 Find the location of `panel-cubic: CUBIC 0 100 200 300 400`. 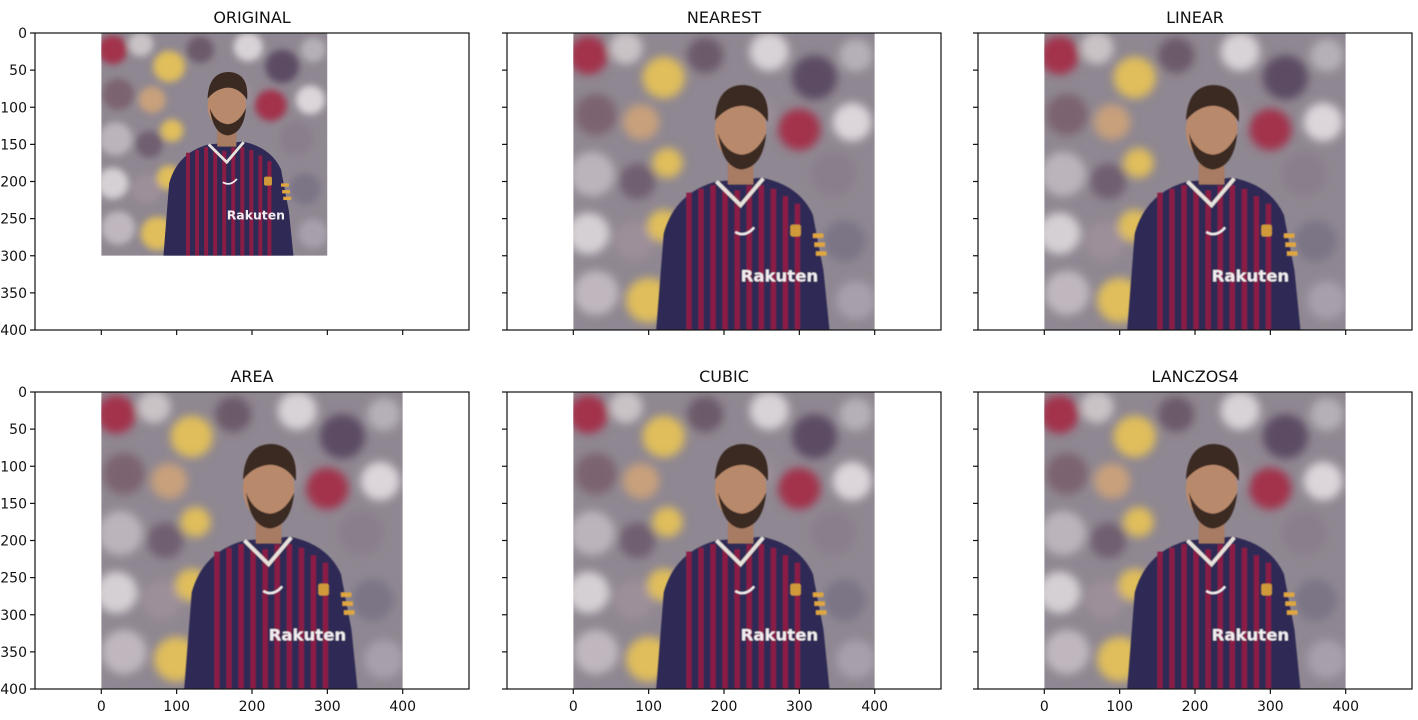

panel-cubic: CUBIC 0 100 200 300 400 is located at coordinates (722, 541).